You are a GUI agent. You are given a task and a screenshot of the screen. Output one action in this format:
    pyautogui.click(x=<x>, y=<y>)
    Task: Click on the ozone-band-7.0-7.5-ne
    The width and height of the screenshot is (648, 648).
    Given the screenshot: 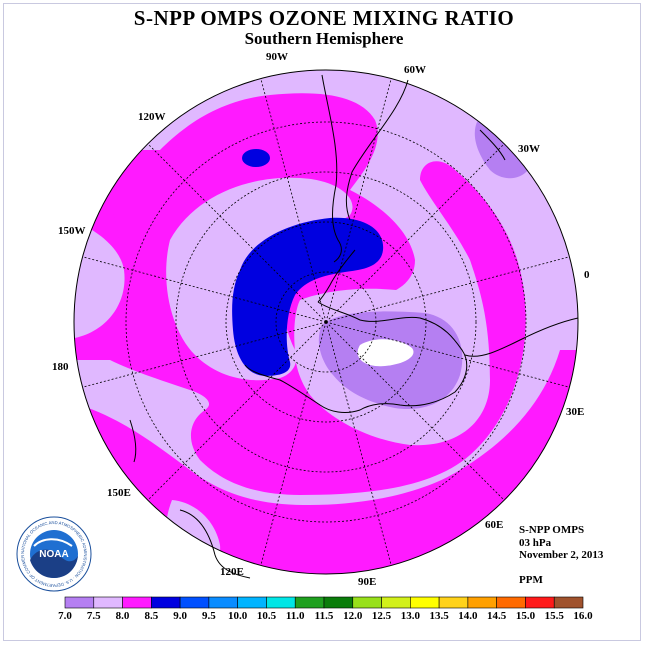 What is the action you would take?
    pyautogui.click(x=501, y=149)
    